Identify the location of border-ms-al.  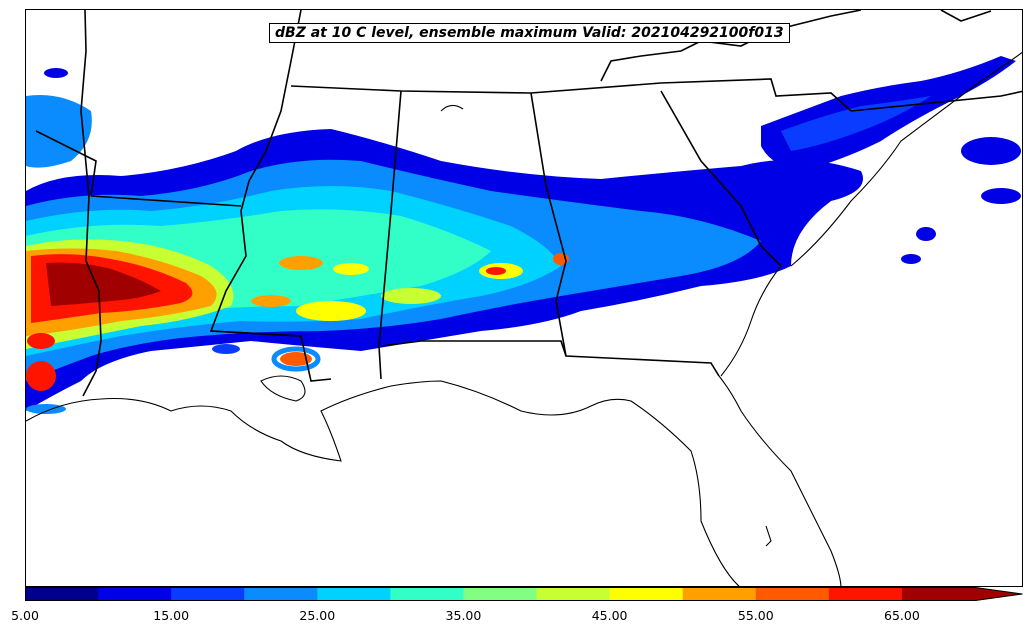
(390, 235).